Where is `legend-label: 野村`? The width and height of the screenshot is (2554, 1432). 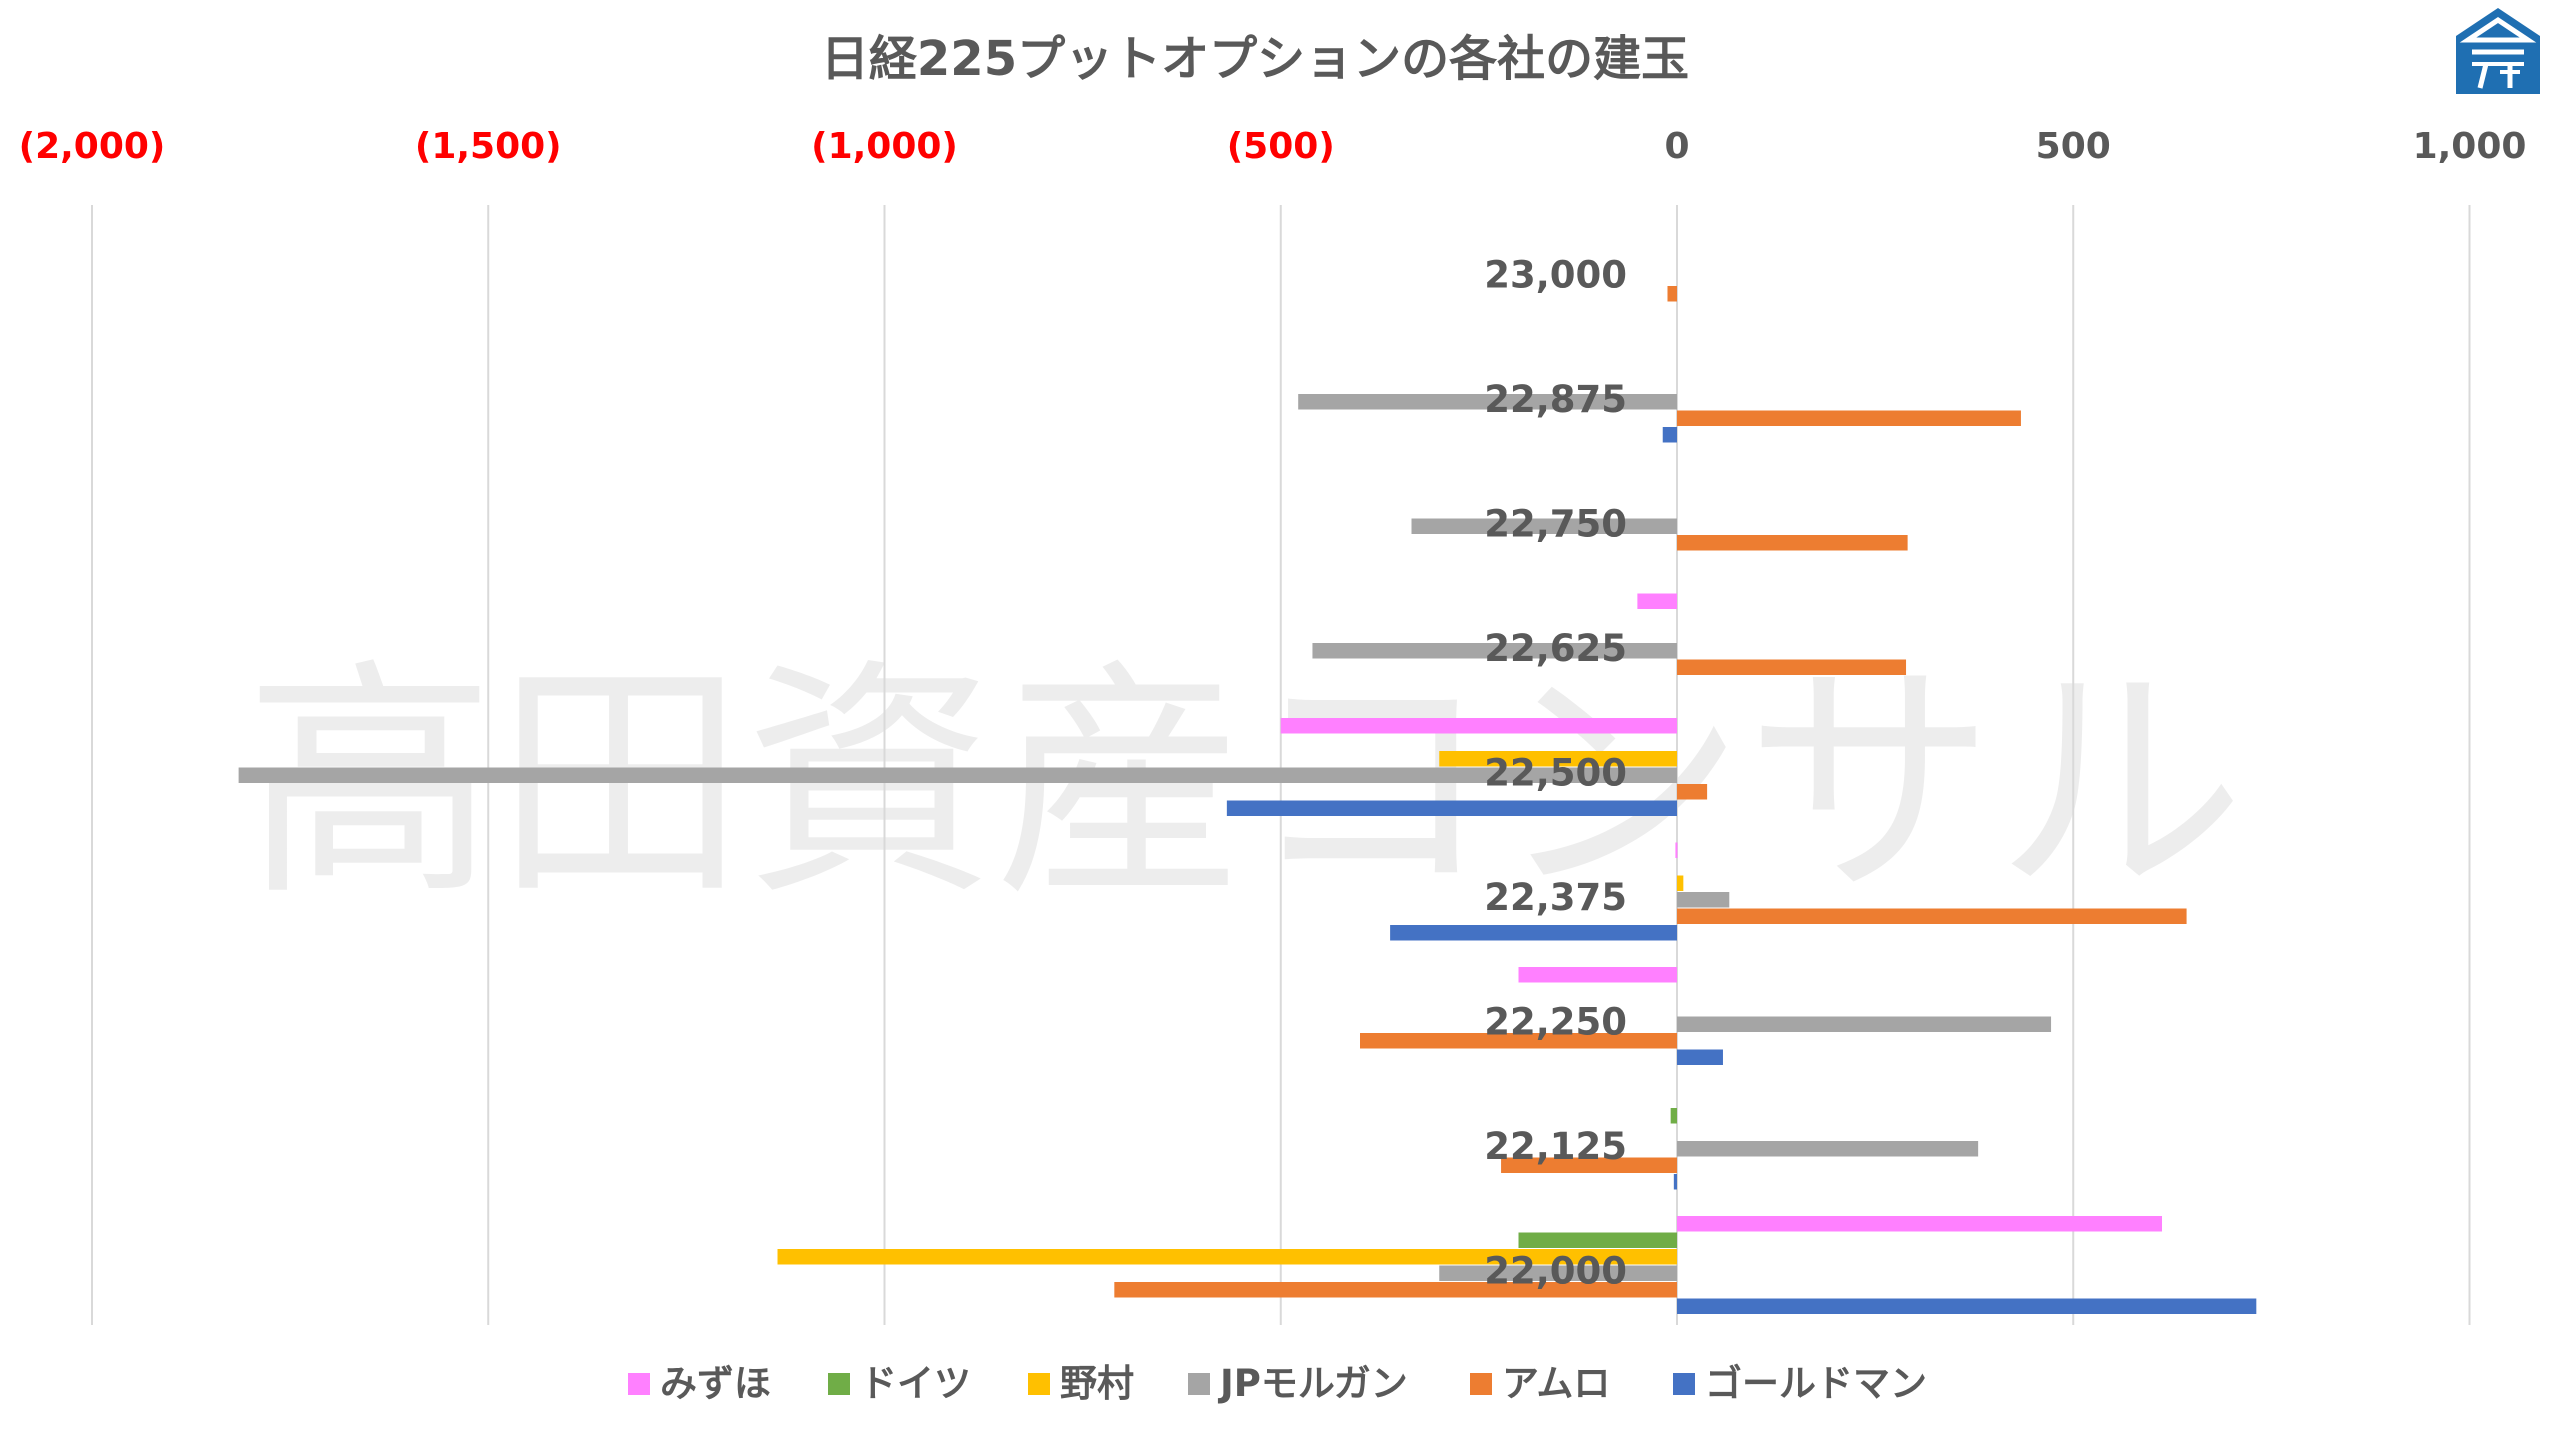
legend-label: 野村 is located at coordinates (1097, 1383).